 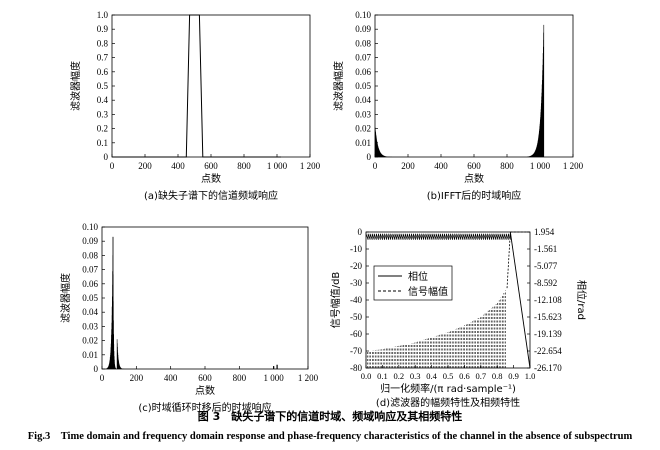 I want to click on y-tick-label-c: 0.08, so click(x=90, y=255).